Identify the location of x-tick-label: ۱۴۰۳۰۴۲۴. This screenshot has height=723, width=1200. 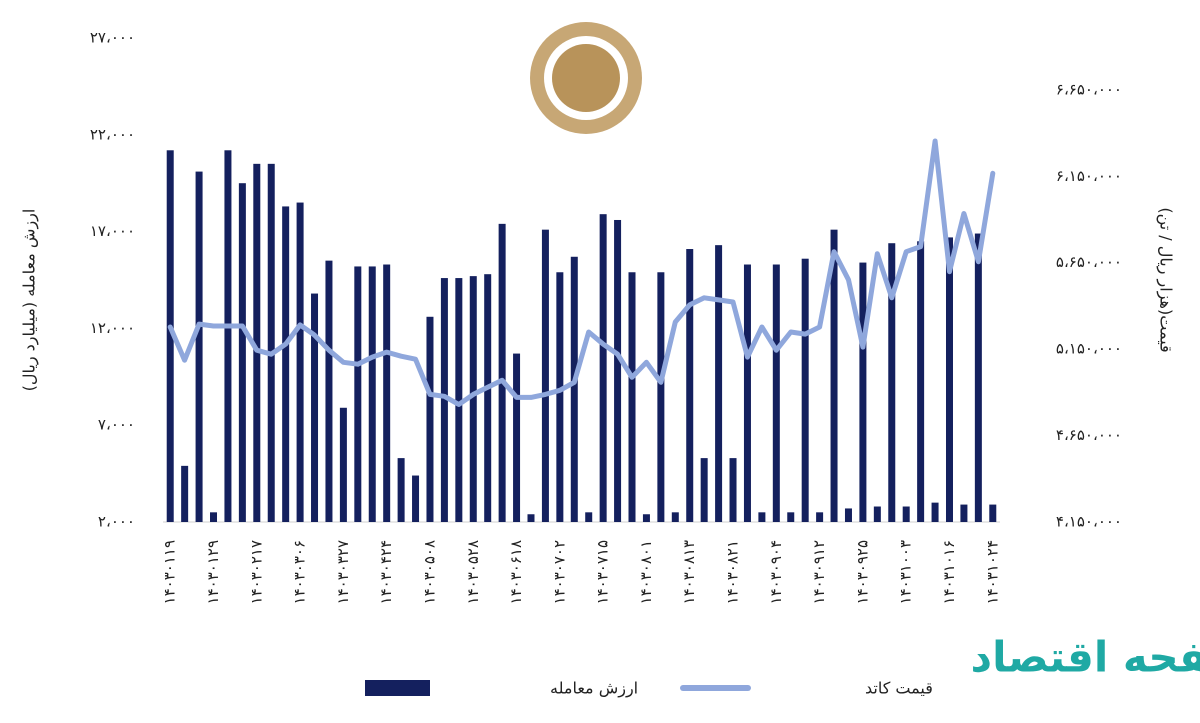
(386, 572).